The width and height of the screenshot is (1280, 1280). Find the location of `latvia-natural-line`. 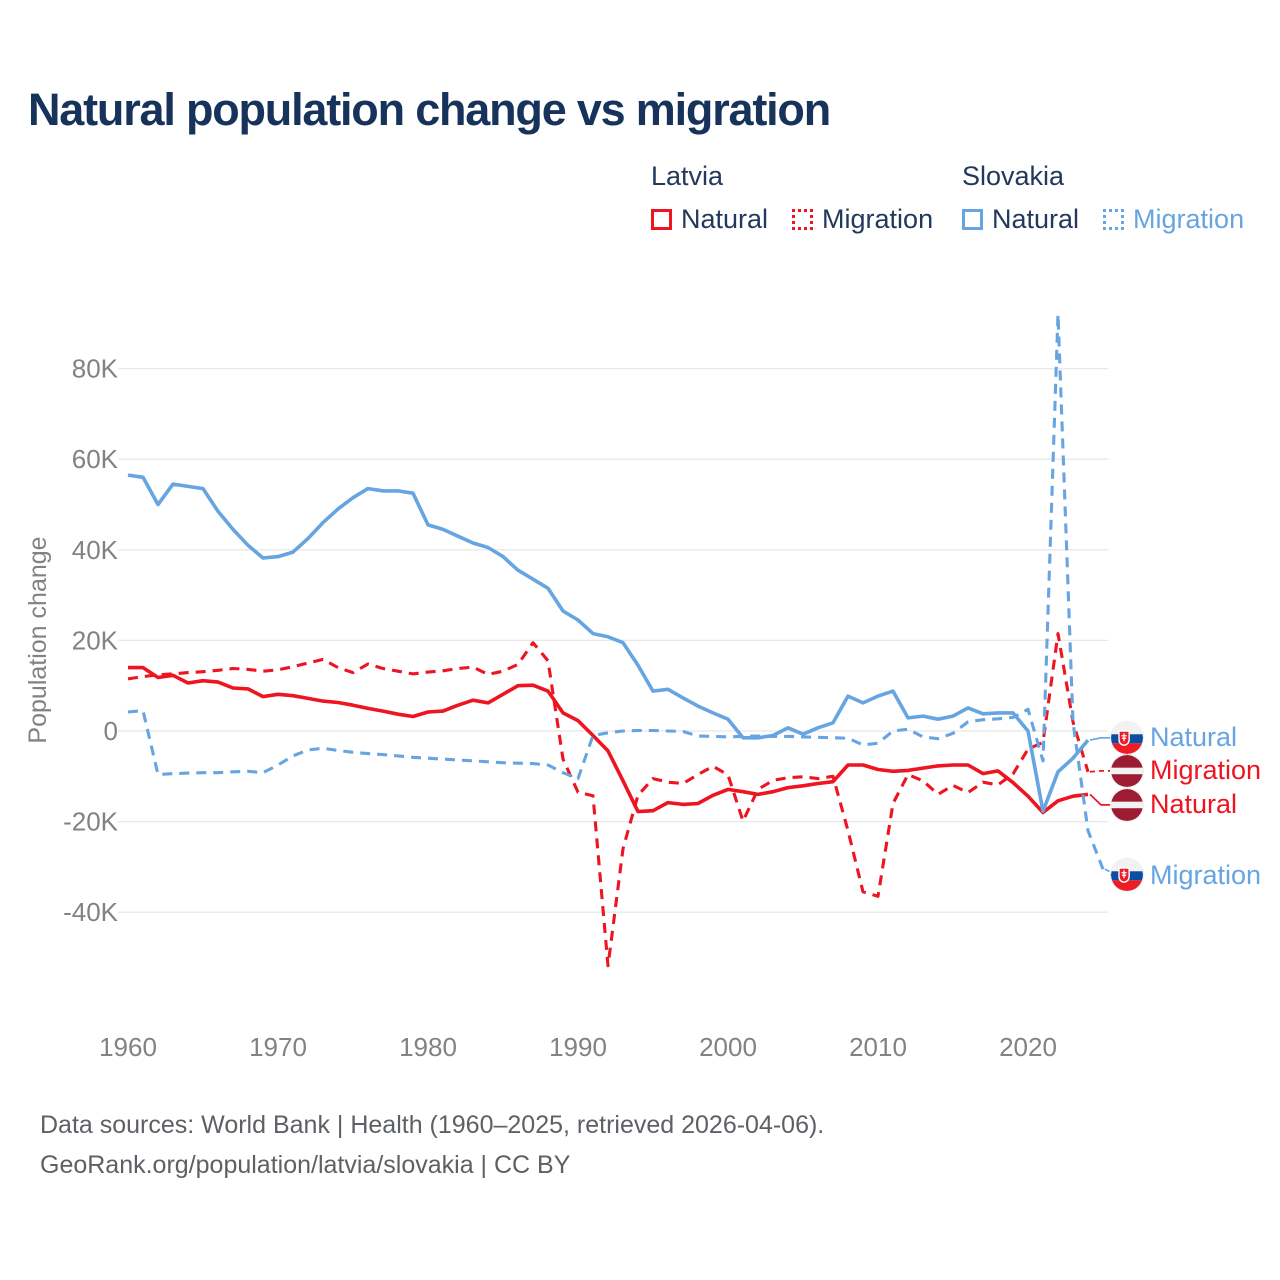

latvia-natural-line is located at coordinates (608, 740).